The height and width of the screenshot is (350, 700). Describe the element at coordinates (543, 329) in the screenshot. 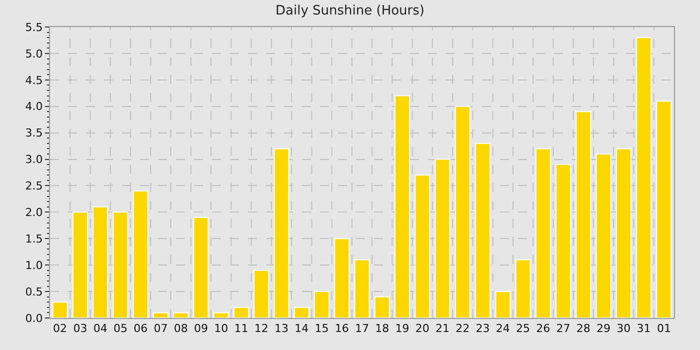

I see `x-tick-label: 26` at that location.